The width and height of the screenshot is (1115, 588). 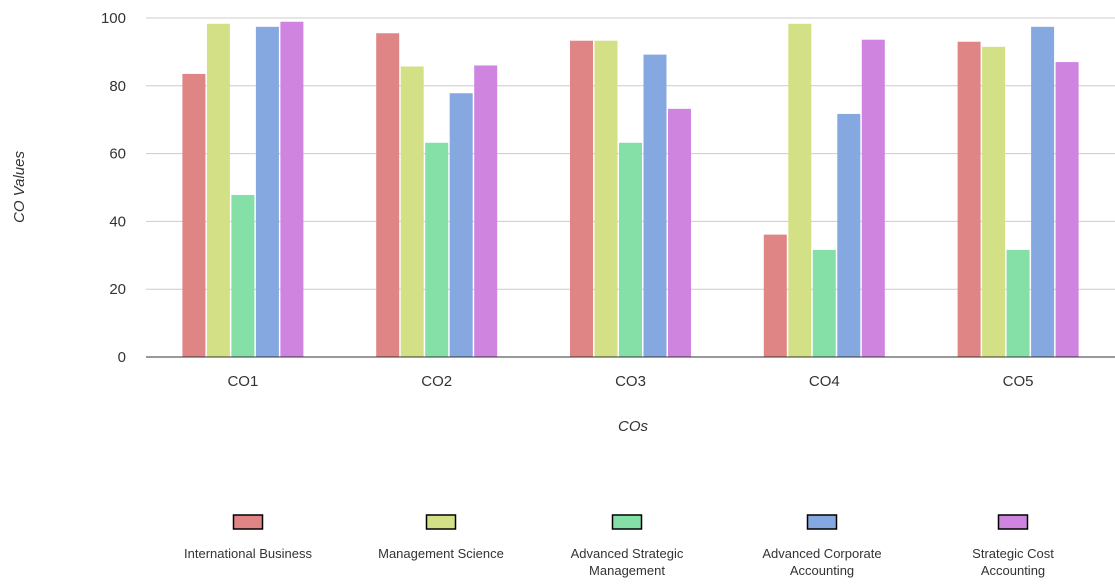 I want to click on y-axis-title: CO Values, so click(x=19, y=187).